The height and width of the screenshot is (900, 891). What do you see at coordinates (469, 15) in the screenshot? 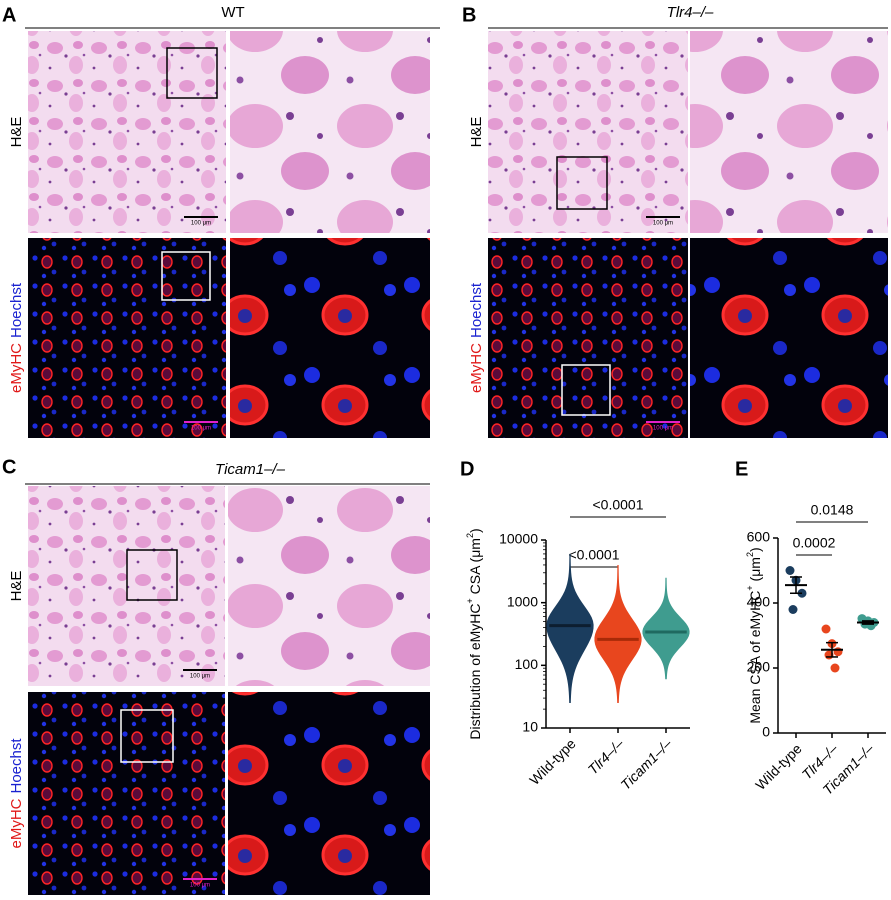
I see `panel-letter: B` at bounding box center [469, 15].